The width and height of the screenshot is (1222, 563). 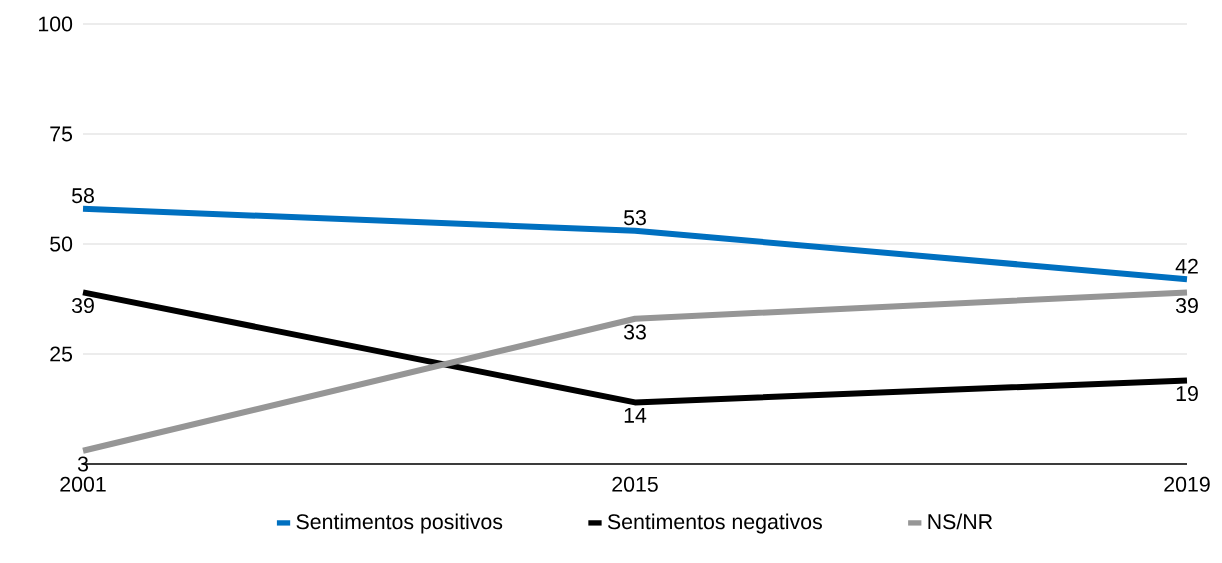 I want to click on x-tick-label: 2001, so click(x=83, y=484).